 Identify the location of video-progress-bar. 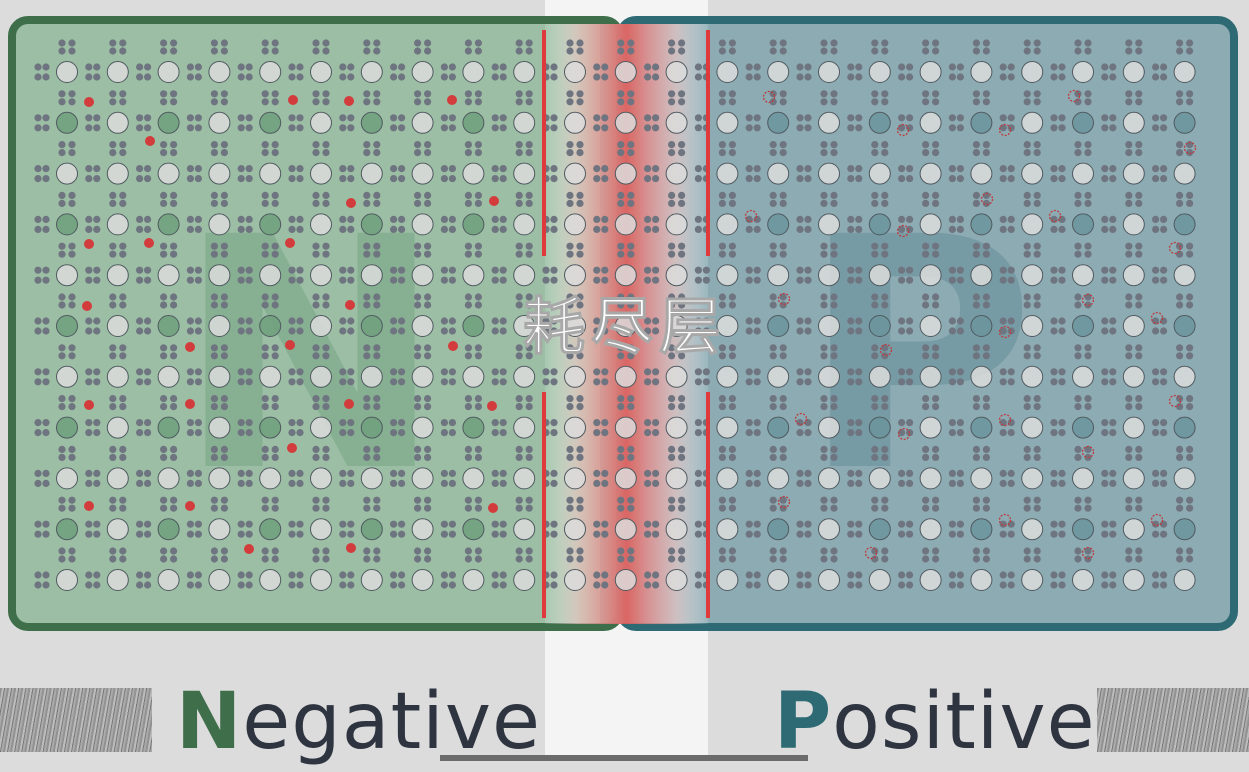
(624, 758).